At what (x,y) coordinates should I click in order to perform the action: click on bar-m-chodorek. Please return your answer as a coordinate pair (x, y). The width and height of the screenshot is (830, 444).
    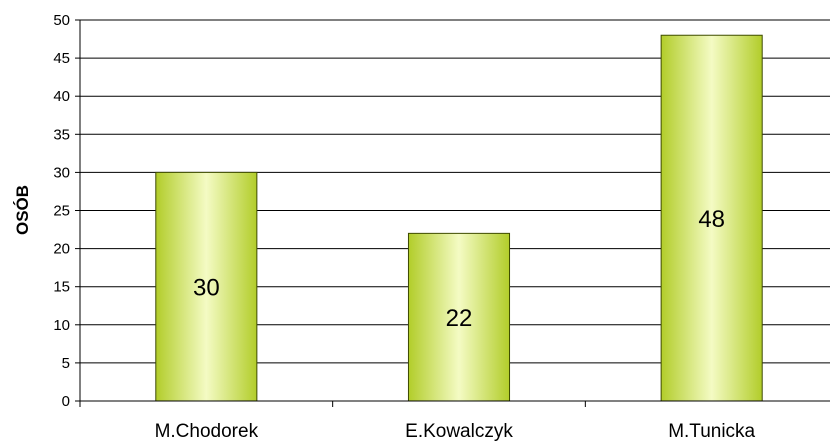
    Looking at the image, I should click on (206, 286).